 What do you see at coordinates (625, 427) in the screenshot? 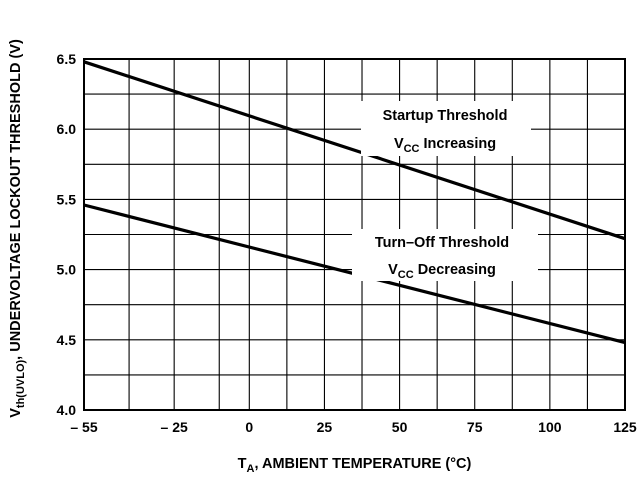
I see `x-tick-label: 125` at bounding box center [625, 427].